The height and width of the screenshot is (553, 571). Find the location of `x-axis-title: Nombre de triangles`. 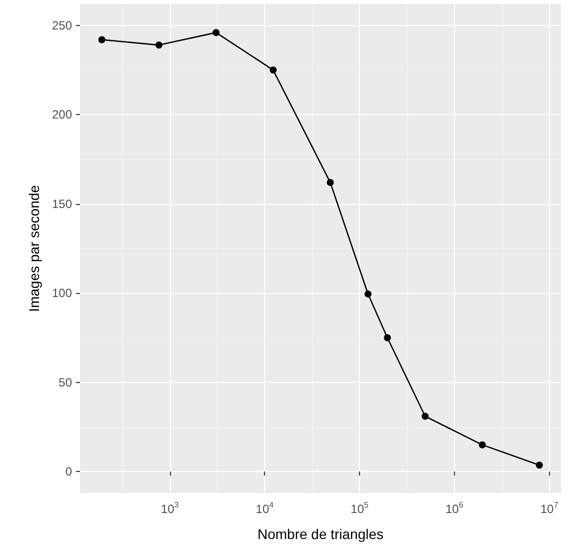

x-axis-title: Nombre de triangles is located at coordinates (320, 534).